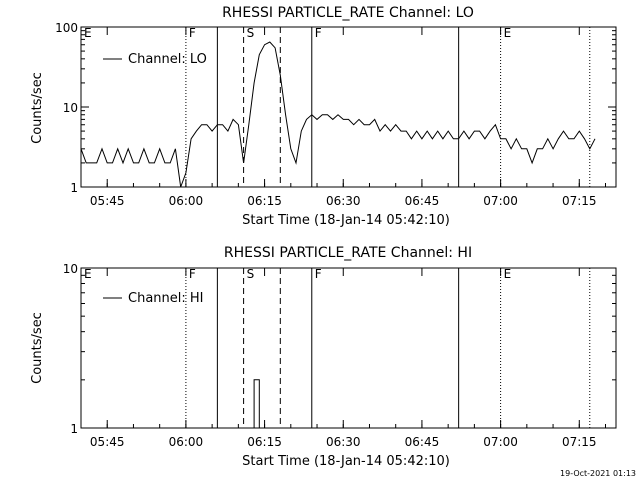 The width and height of the screenshot is (640, 480). Describe the element at coordinates (579, 442) in the screenshot. I see `x-tick-label-hi: 07:15` at that location.